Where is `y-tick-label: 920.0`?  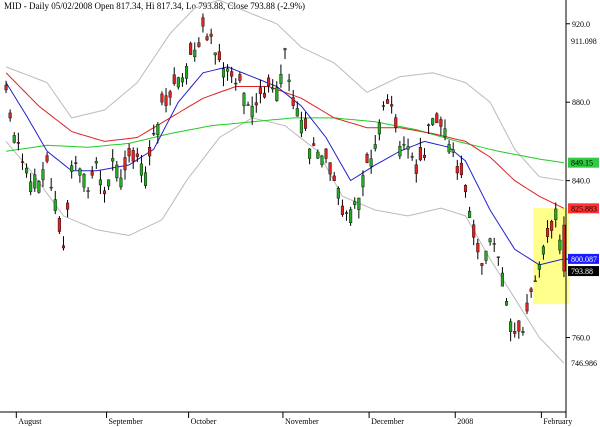 y-tick-label: 920.0 is located at coordinates (581, 24).